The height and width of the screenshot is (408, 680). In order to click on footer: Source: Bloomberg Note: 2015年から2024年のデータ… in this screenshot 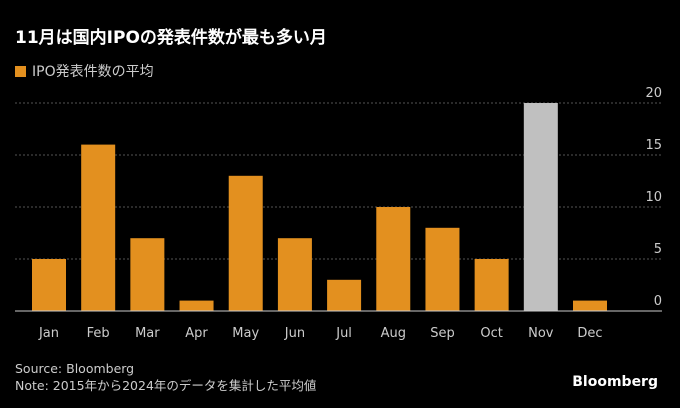, I will do `click(165, 377)`.